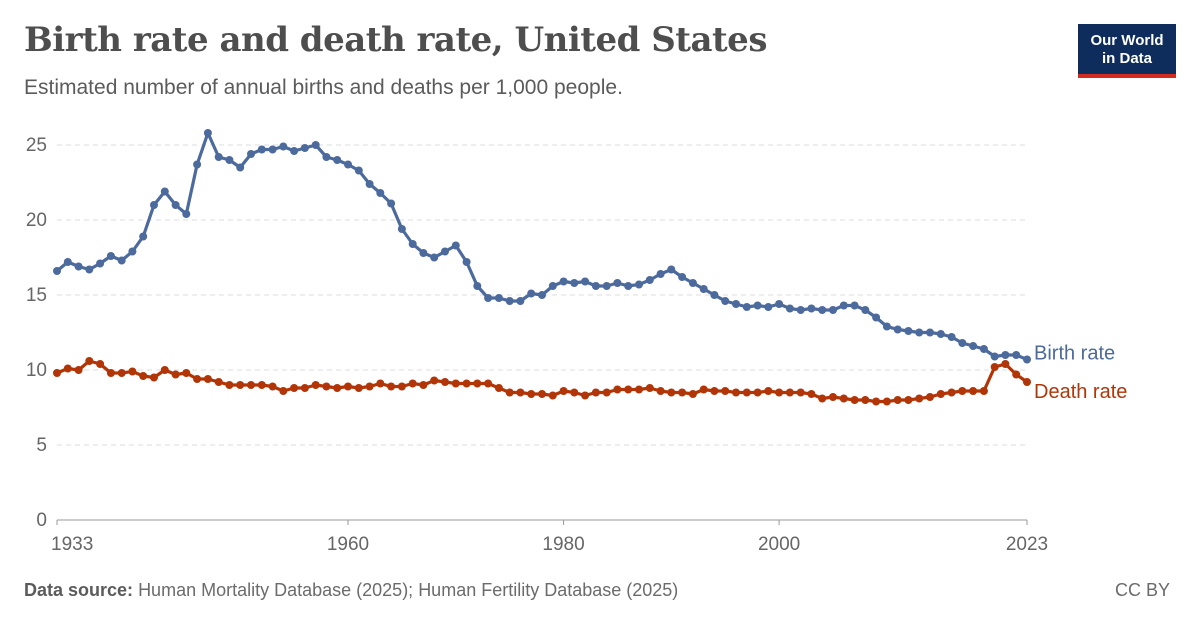  Describe the element at coordinates (79, 590) in the screenshot. I see `data-source-label: Data source:` at that location.